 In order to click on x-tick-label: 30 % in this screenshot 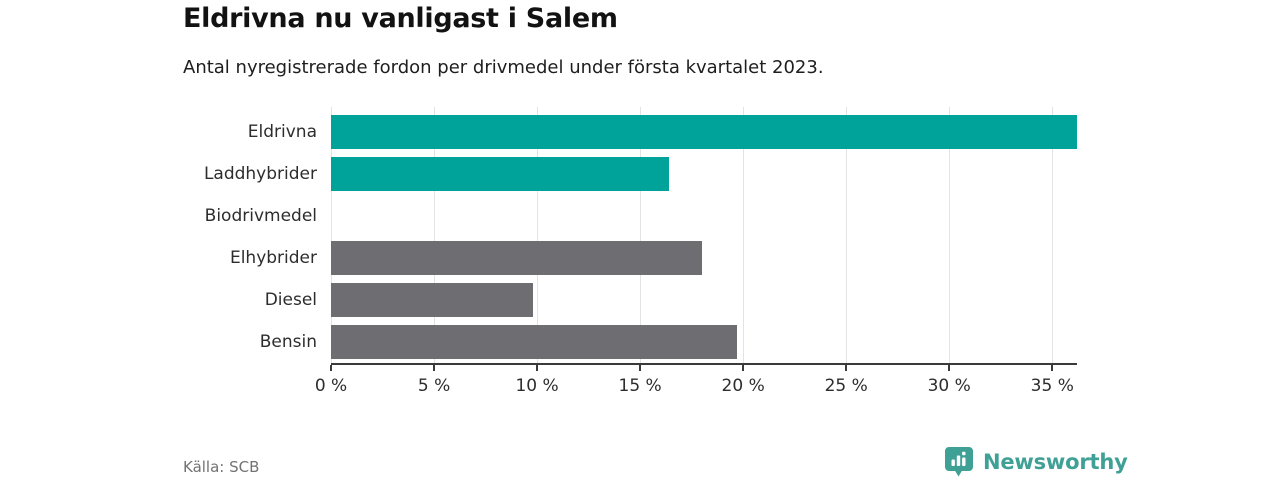, I will do `click(949, 386)`.